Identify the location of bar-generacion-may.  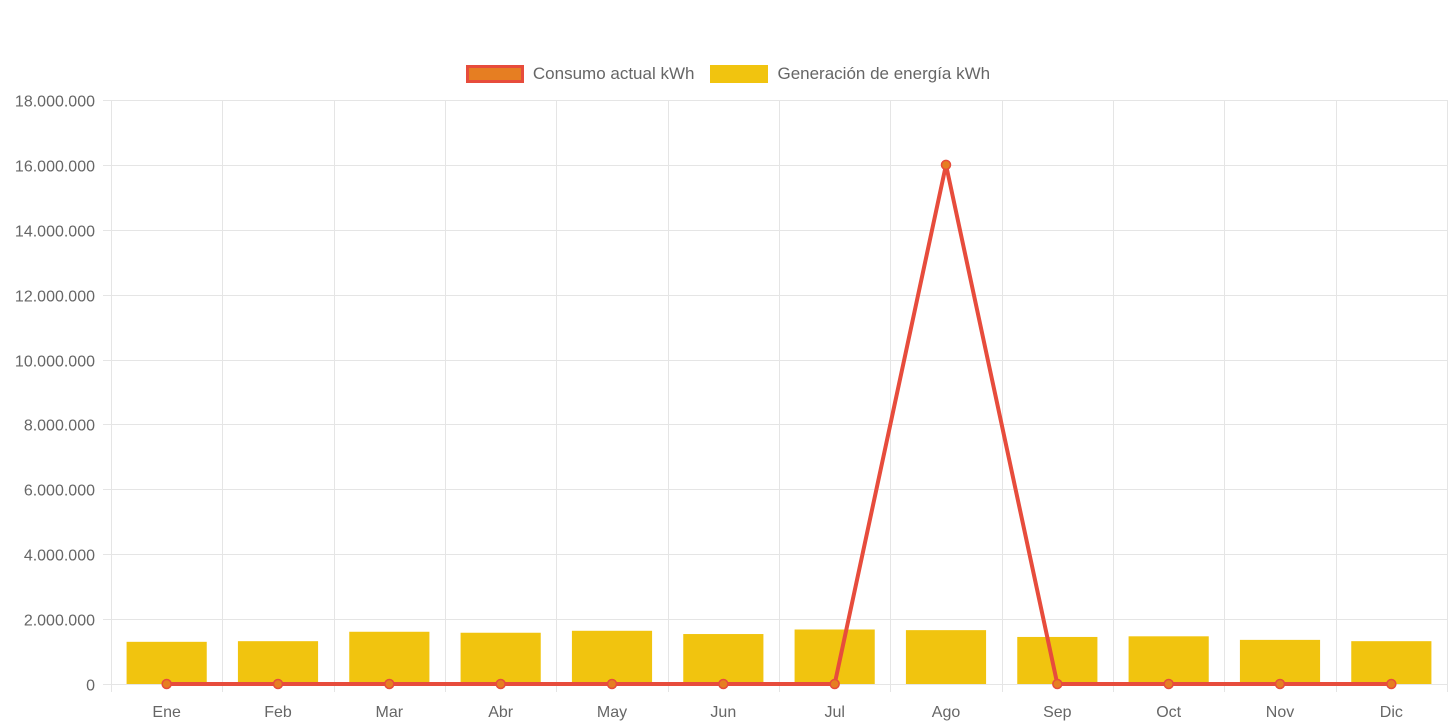
(612, 657).